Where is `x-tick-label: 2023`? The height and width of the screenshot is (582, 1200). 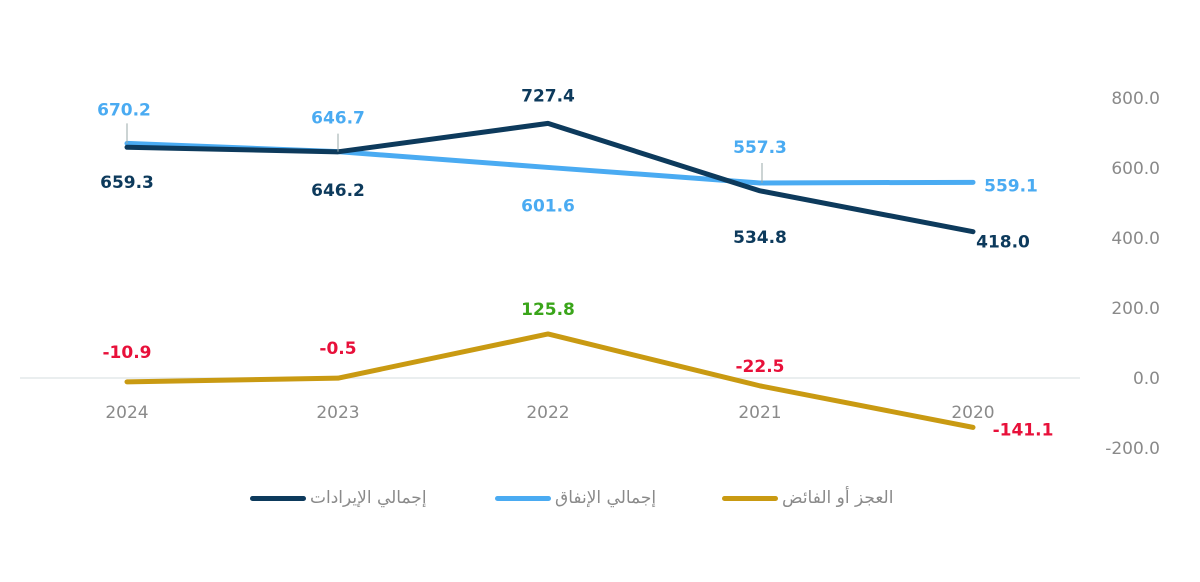 x-tick-label: 2023 is located at coordinates (337, 413).